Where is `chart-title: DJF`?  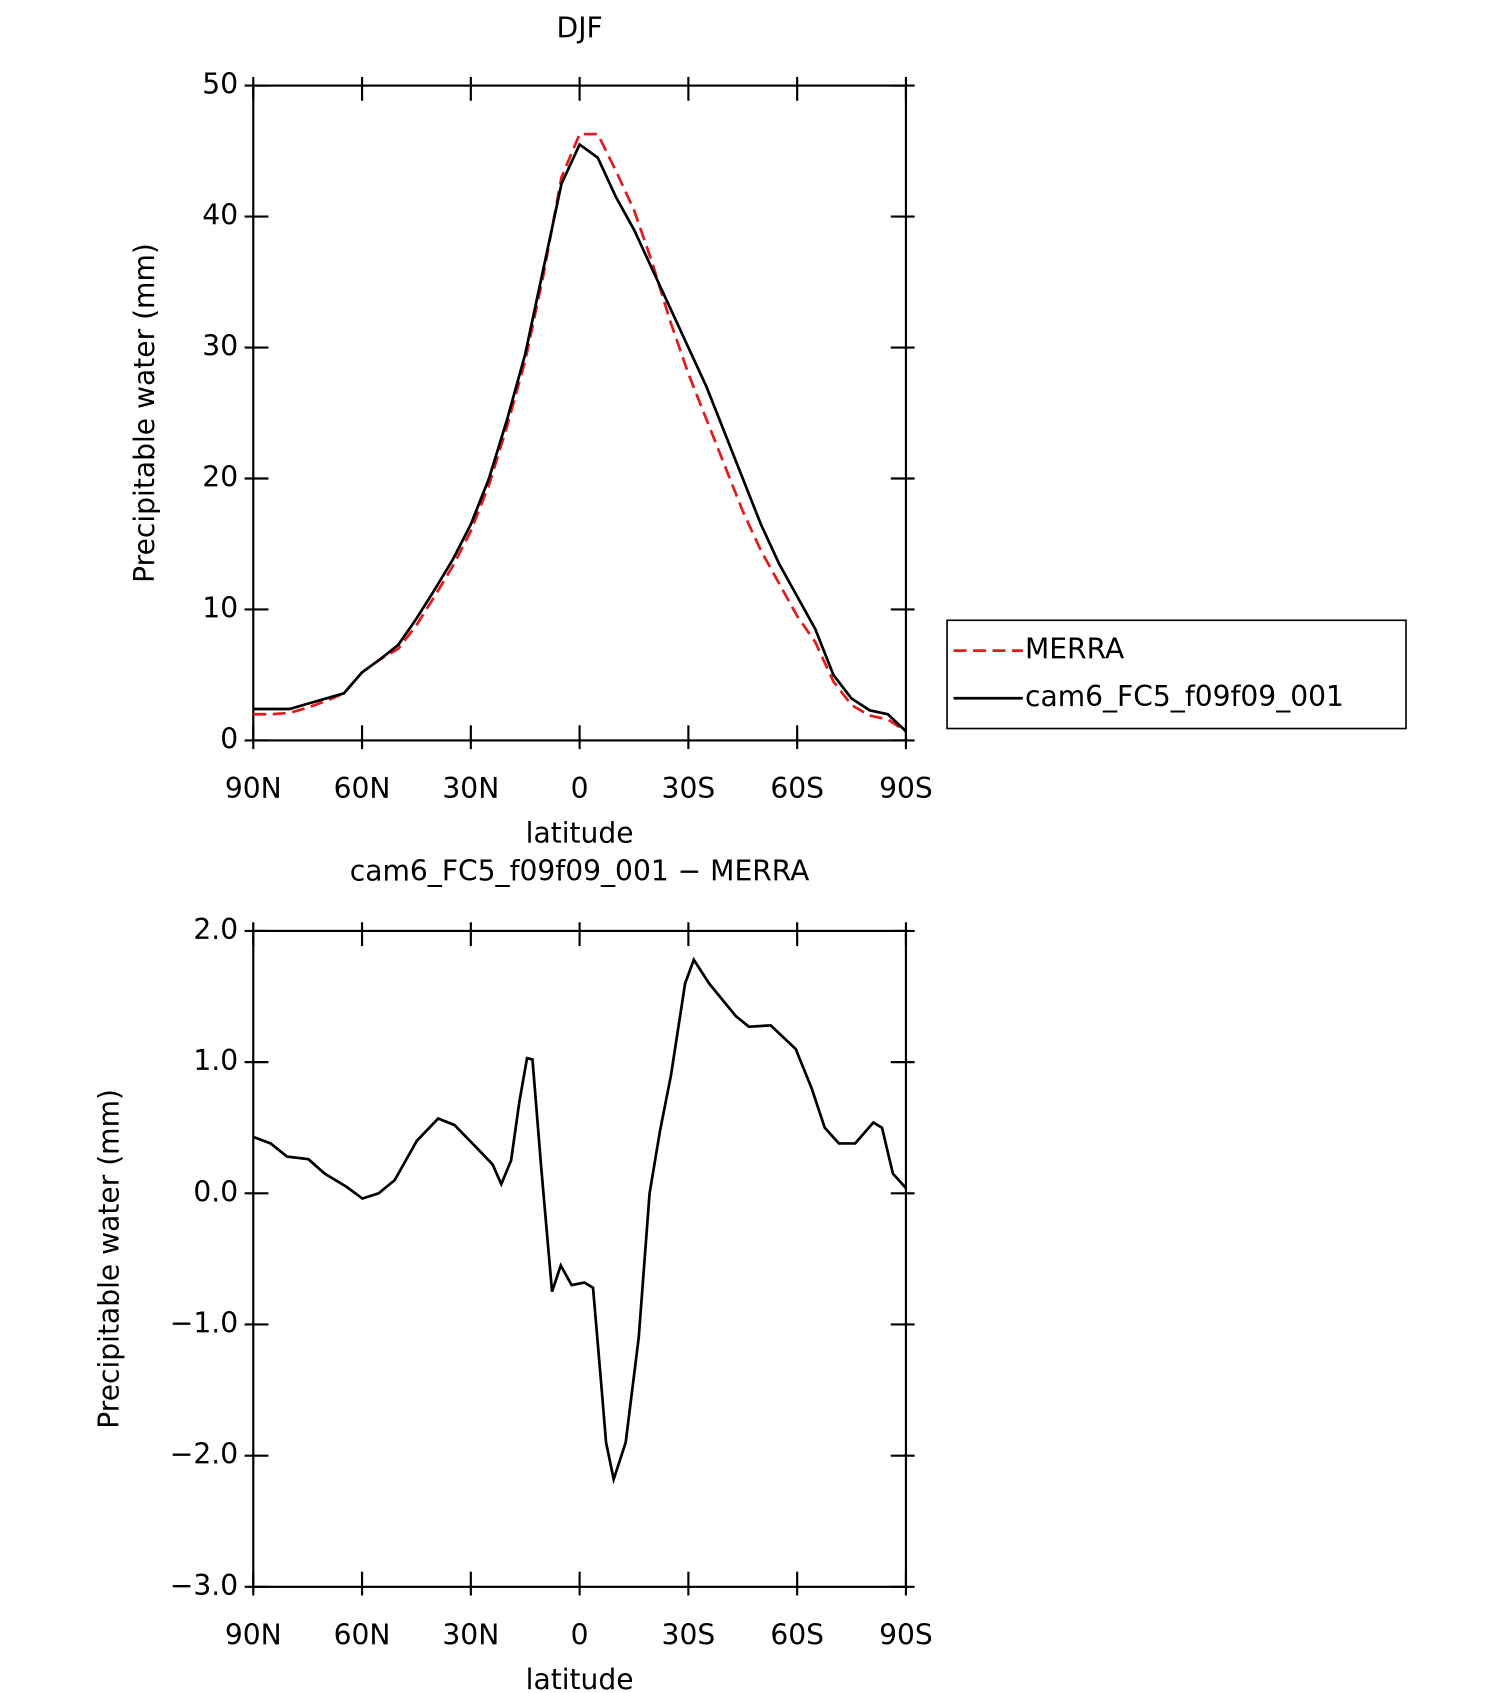
chart-title: DJF is located at coordinates (580, 27).